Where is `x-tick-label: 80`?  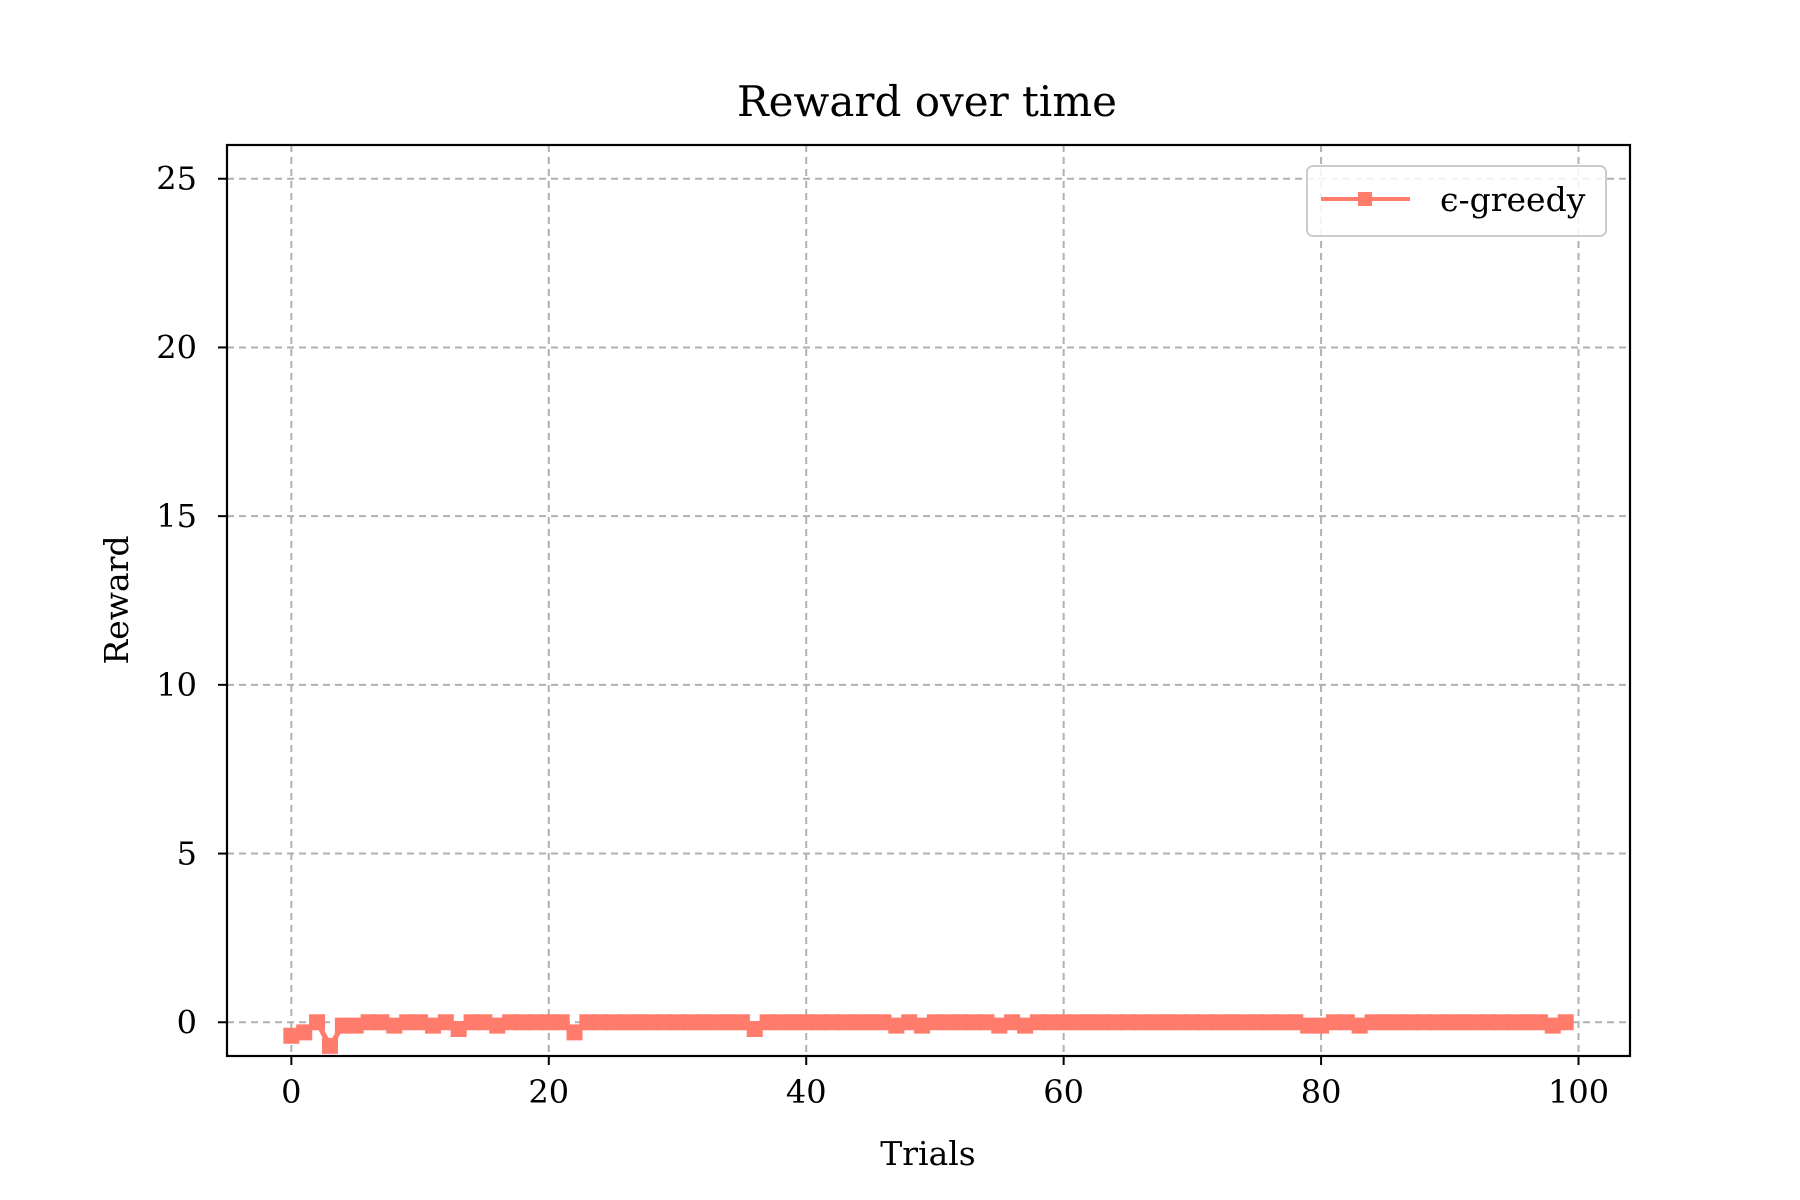
x-tick-label: 80 is located at coordinates (1321, 1092).